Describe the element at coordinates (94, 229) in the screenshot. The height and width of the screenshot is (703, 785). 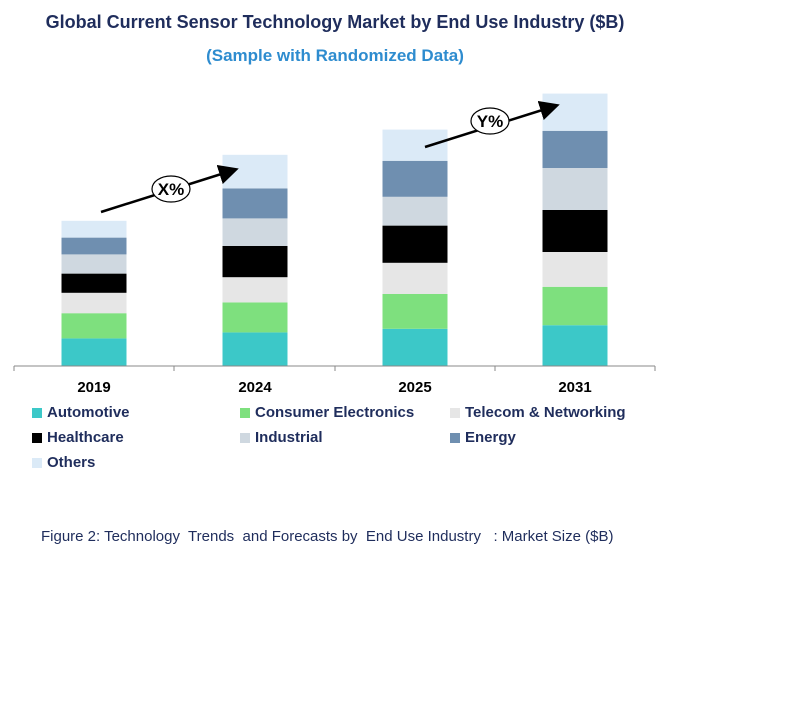
I see `bar-segment-2019-others` at that location.